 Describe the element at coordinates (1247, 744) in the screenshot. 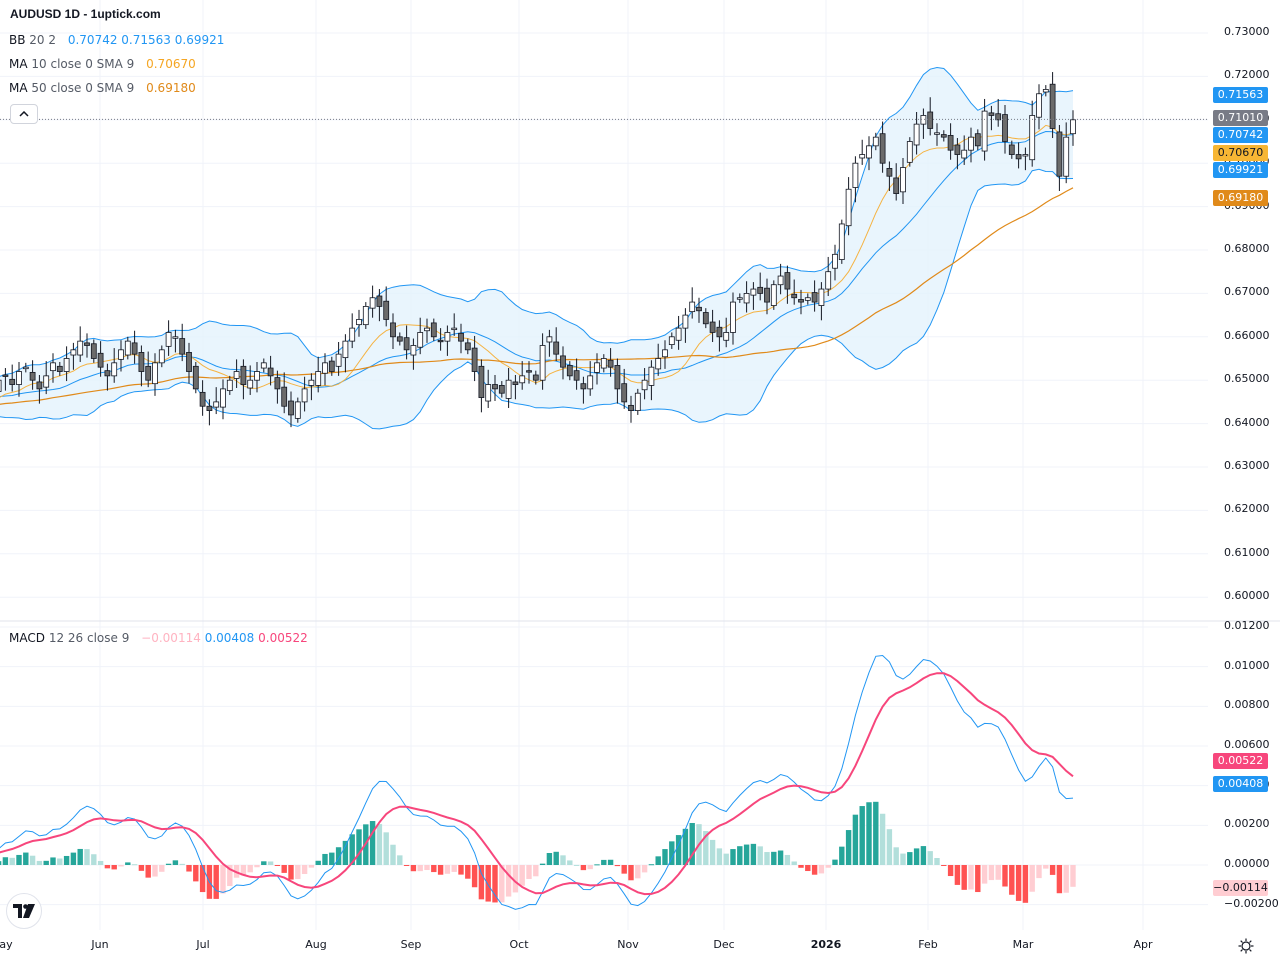

I see `macd-tick: 0.00600` at that location.